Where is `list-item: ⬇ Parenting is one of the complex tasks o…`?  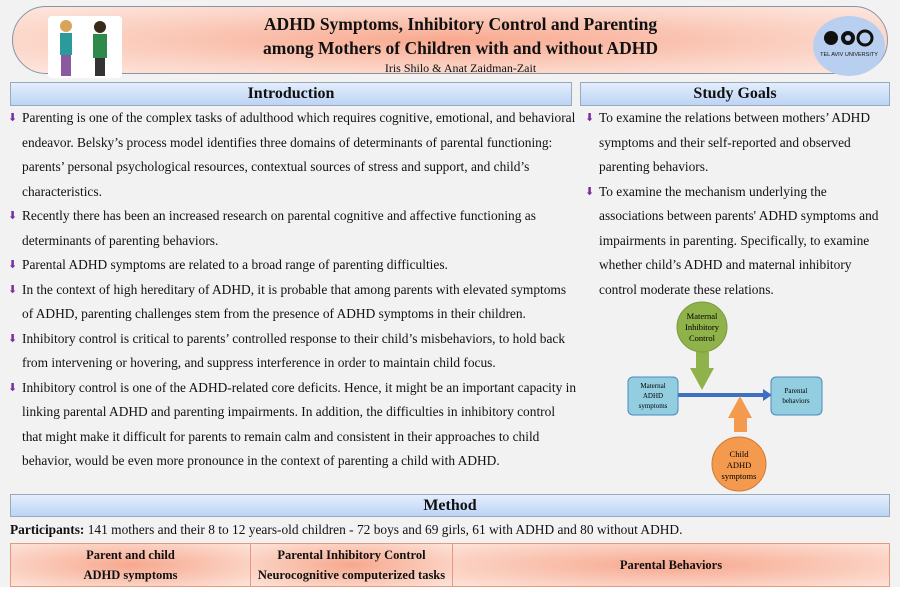 list-item: ⬇ Parenting is one of the complex tasks o… is located at coordinates (293, 155).